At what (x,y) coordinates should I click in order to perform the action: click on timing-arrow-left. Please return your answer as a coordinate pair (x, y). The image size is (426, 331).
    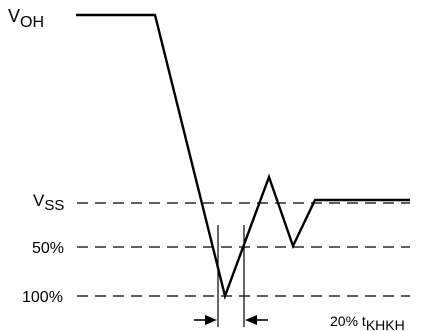
    Looking at the image, I should click on (205, 320).